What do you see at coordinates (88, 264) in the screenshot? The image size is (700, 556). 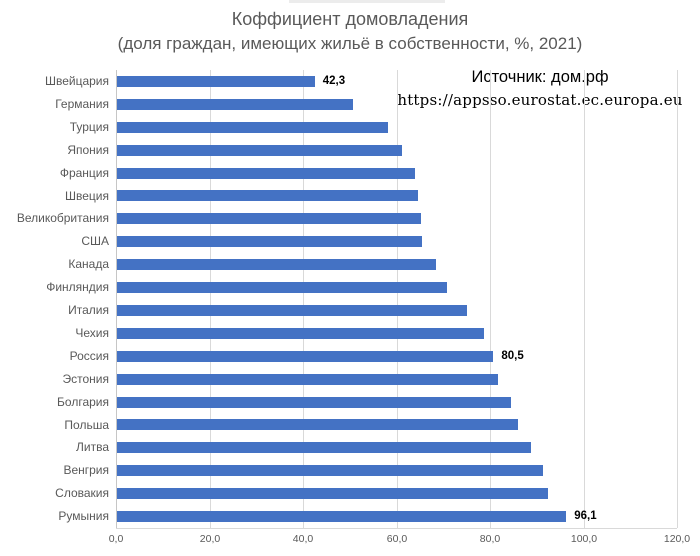 I see `category-label: Канада` at bounding box center [88, 264].